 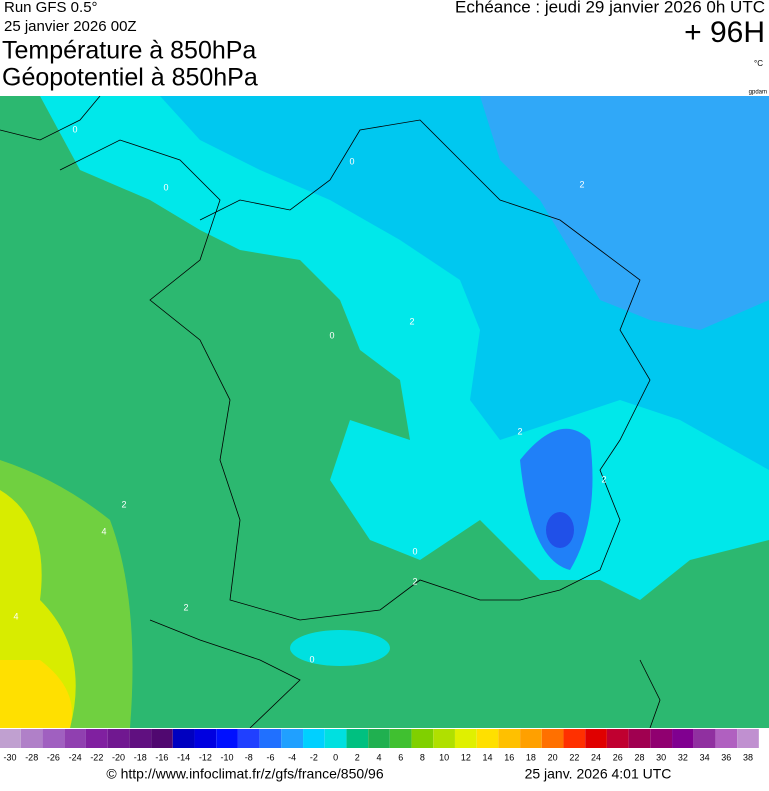 What do you see at coordinates (292, 757) in the screenshot?
I see `scale-label: -4` at bounding box center [292, 757].